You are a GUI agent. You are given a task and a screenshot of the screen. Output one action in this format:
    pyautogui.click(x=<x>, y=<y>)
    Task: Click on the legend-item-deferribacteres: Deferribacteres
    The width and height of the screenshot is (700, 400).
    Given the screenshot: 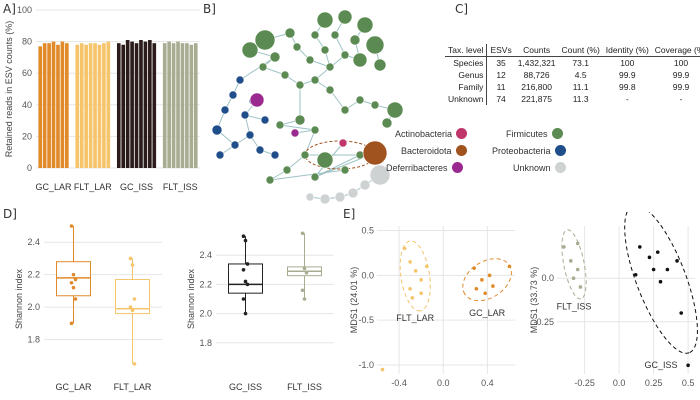 What is the action you would take?
    pyautogui.click(x=424, y=167)
    